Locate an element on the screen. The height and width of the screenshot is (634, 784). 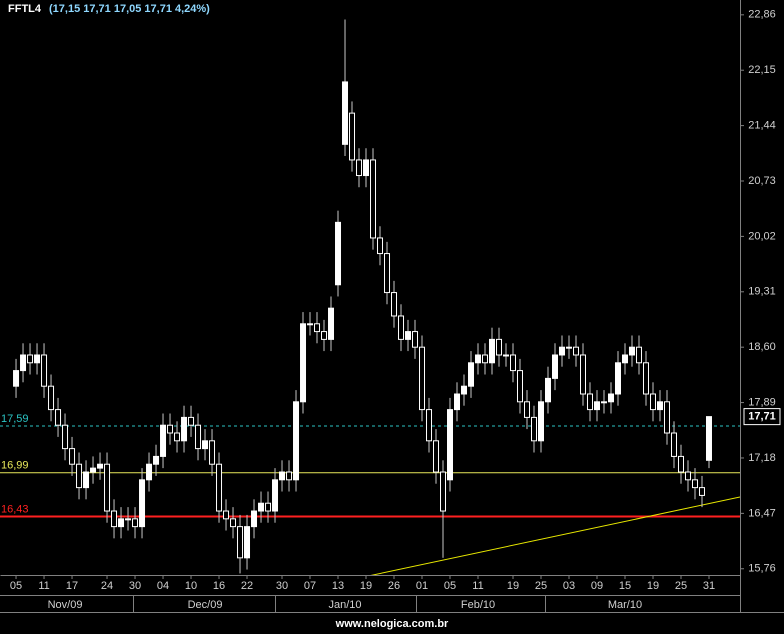
last-price-box is located at coordinates (762, 417).